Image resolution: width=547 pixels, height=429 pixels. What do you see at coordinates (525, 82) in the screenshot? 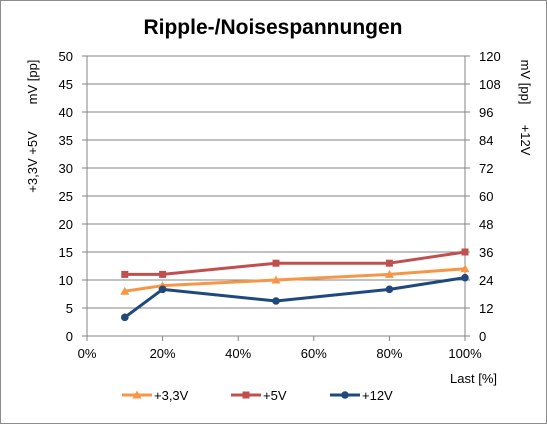
I see `y-right-axis-unit-label: mV [pp]` at bounding box center [525, 82].